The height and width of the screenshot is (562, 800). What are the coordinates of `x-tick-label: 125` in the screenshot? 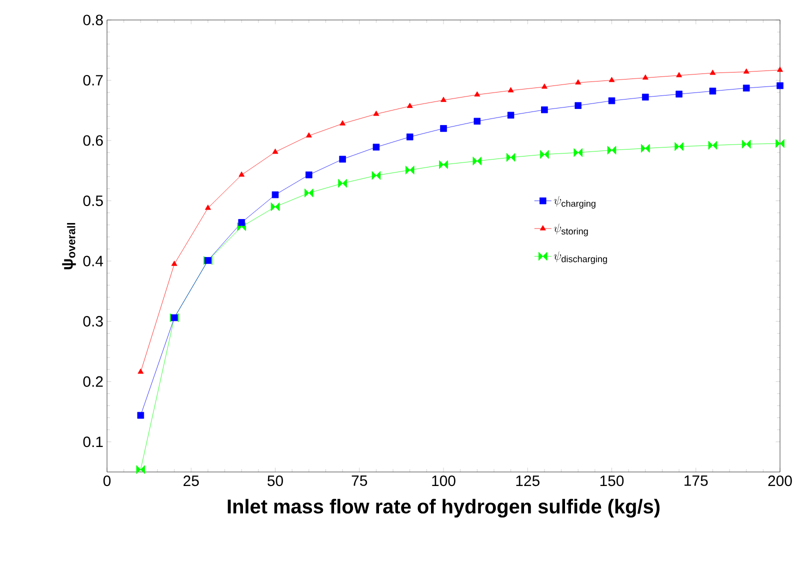 It's located at (528, 481).